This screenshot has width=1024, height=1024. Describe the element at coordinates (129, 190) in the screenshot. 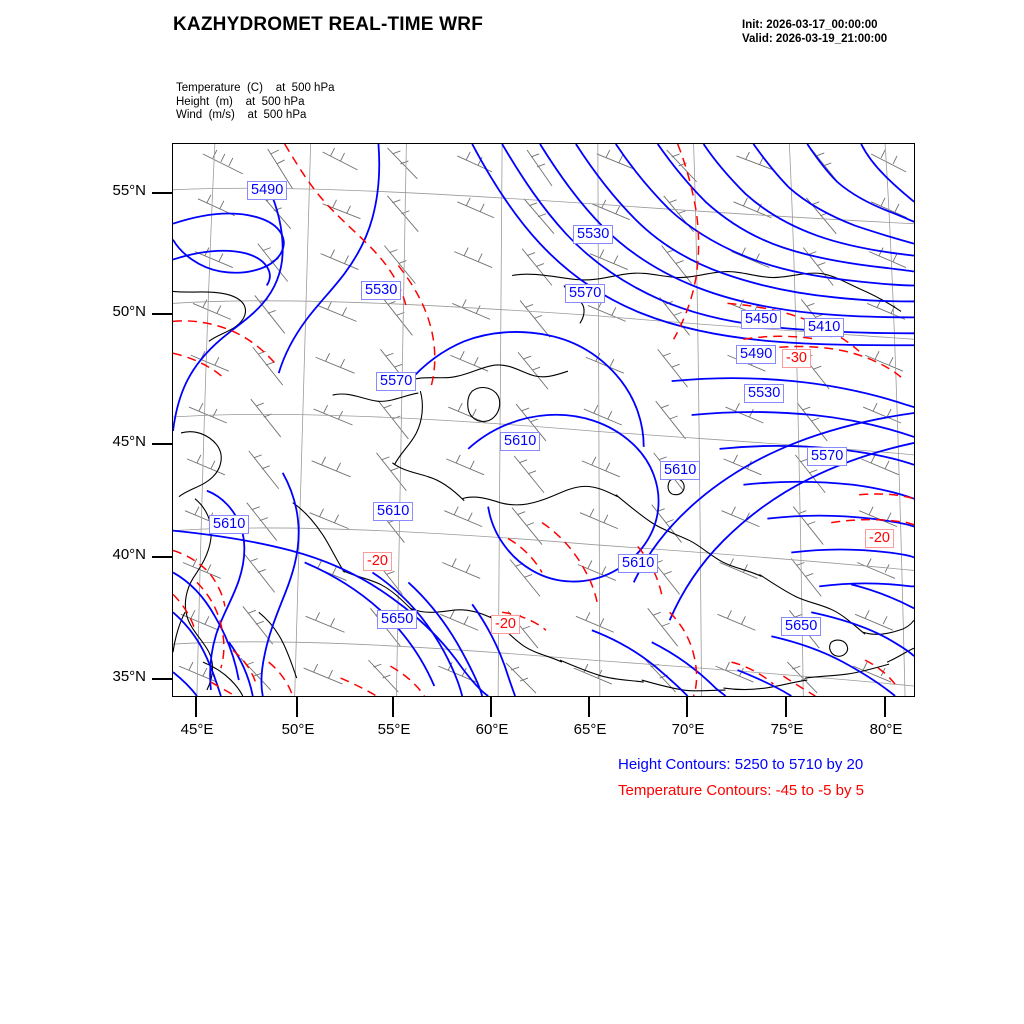

I see `y-axis-label-55n: 55°N` at that location.